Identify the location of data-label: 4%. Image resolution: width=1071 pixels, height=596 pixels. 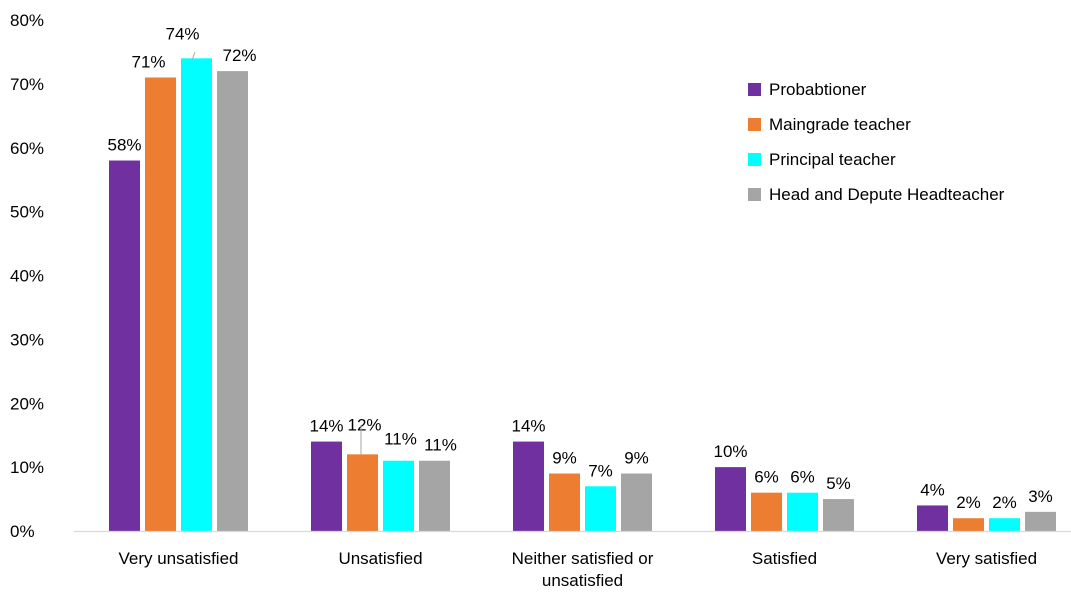
(932, 489).